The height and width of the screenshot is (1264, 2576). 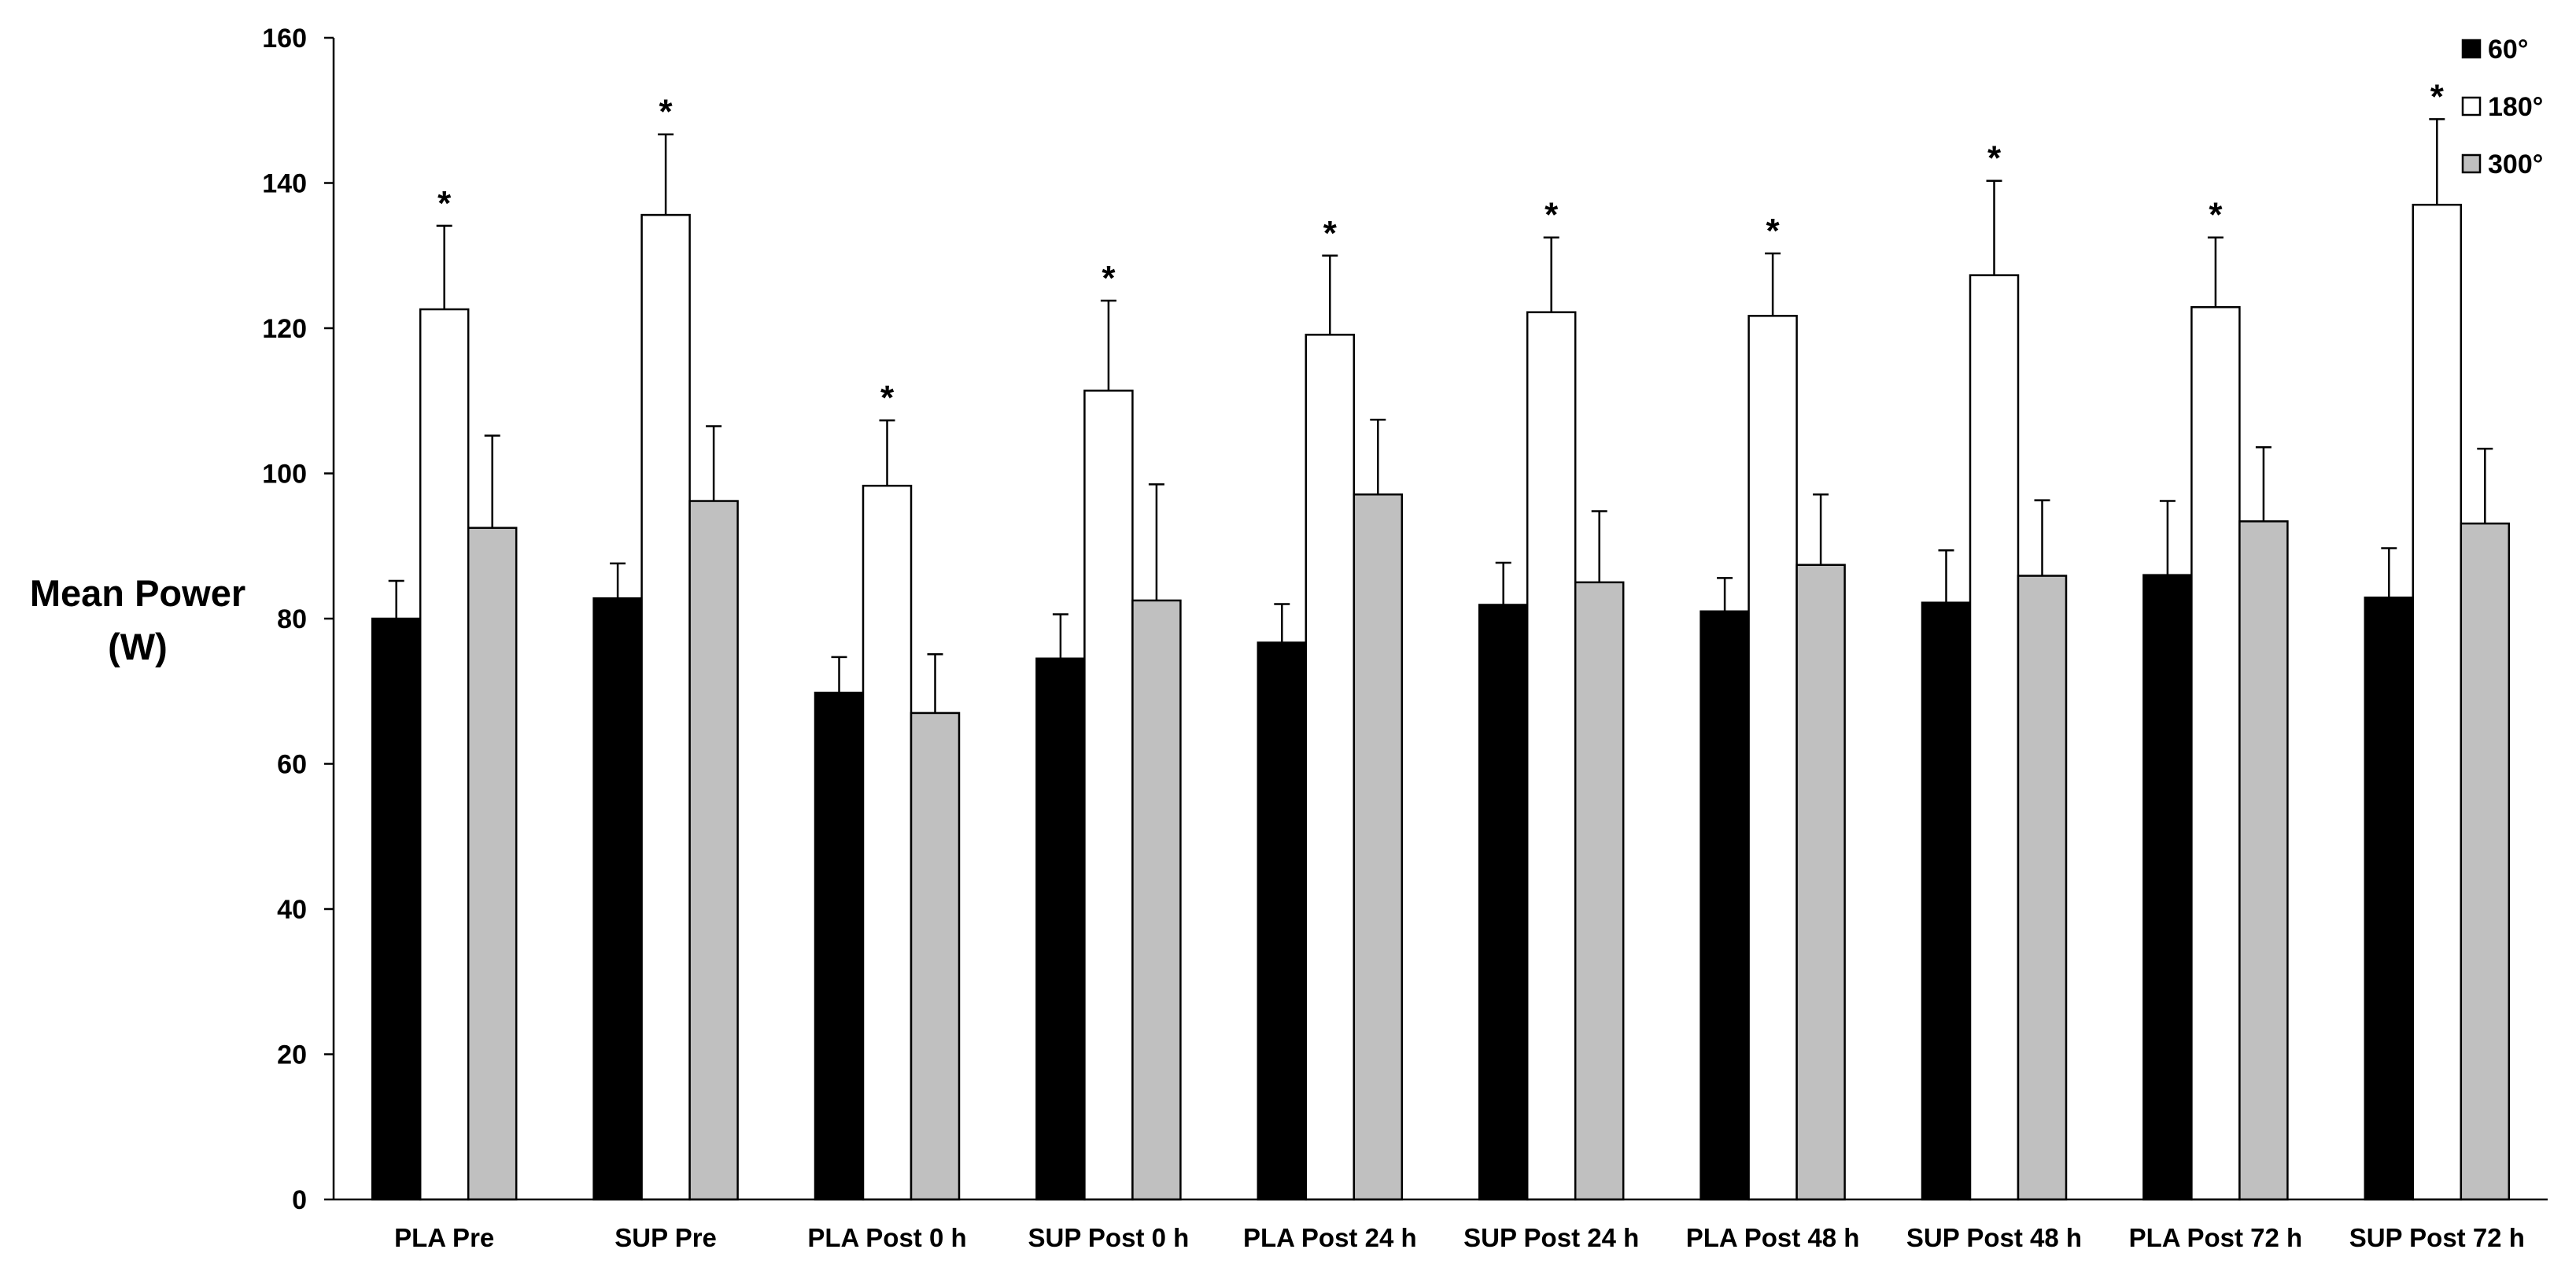 What do you see at coordinates (444, 1238) in the screenshot?
I see `x-tick-label: PLA Pre` at bounding box center [444, 1238].